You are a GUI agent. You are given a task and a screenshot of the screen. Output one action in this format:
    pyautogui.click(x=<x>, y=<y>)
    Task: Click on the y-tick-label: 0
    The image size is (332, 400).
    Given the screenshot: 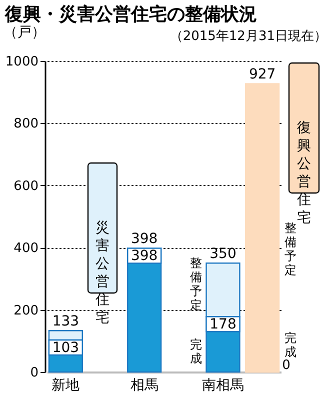 What is the action you would take?
    pyautogui.click(x=34, y=373)
    